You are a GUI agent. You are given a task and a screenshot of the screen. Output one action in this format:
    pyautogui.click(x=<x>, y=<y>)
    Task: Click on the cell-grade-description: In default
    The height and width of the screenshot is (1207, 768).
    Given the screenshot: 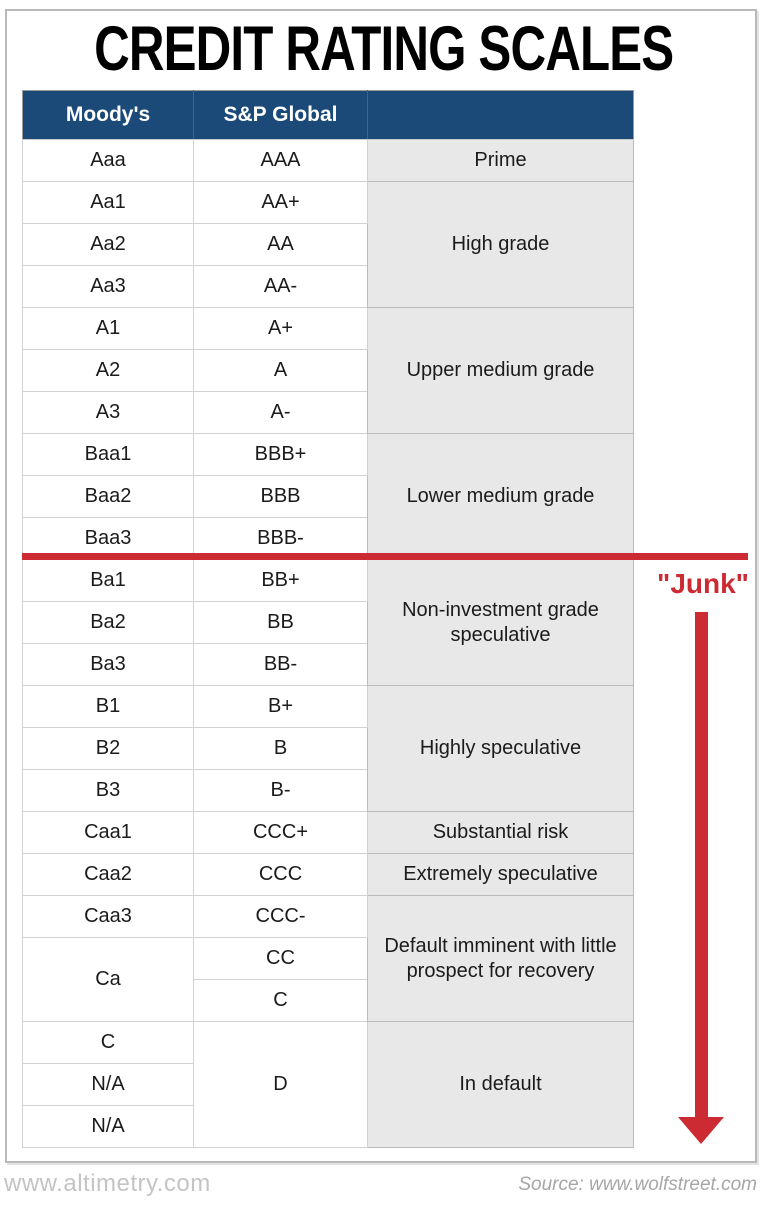 What is the action you would take?
    pyautogui.click(x=500, y=1084)
    